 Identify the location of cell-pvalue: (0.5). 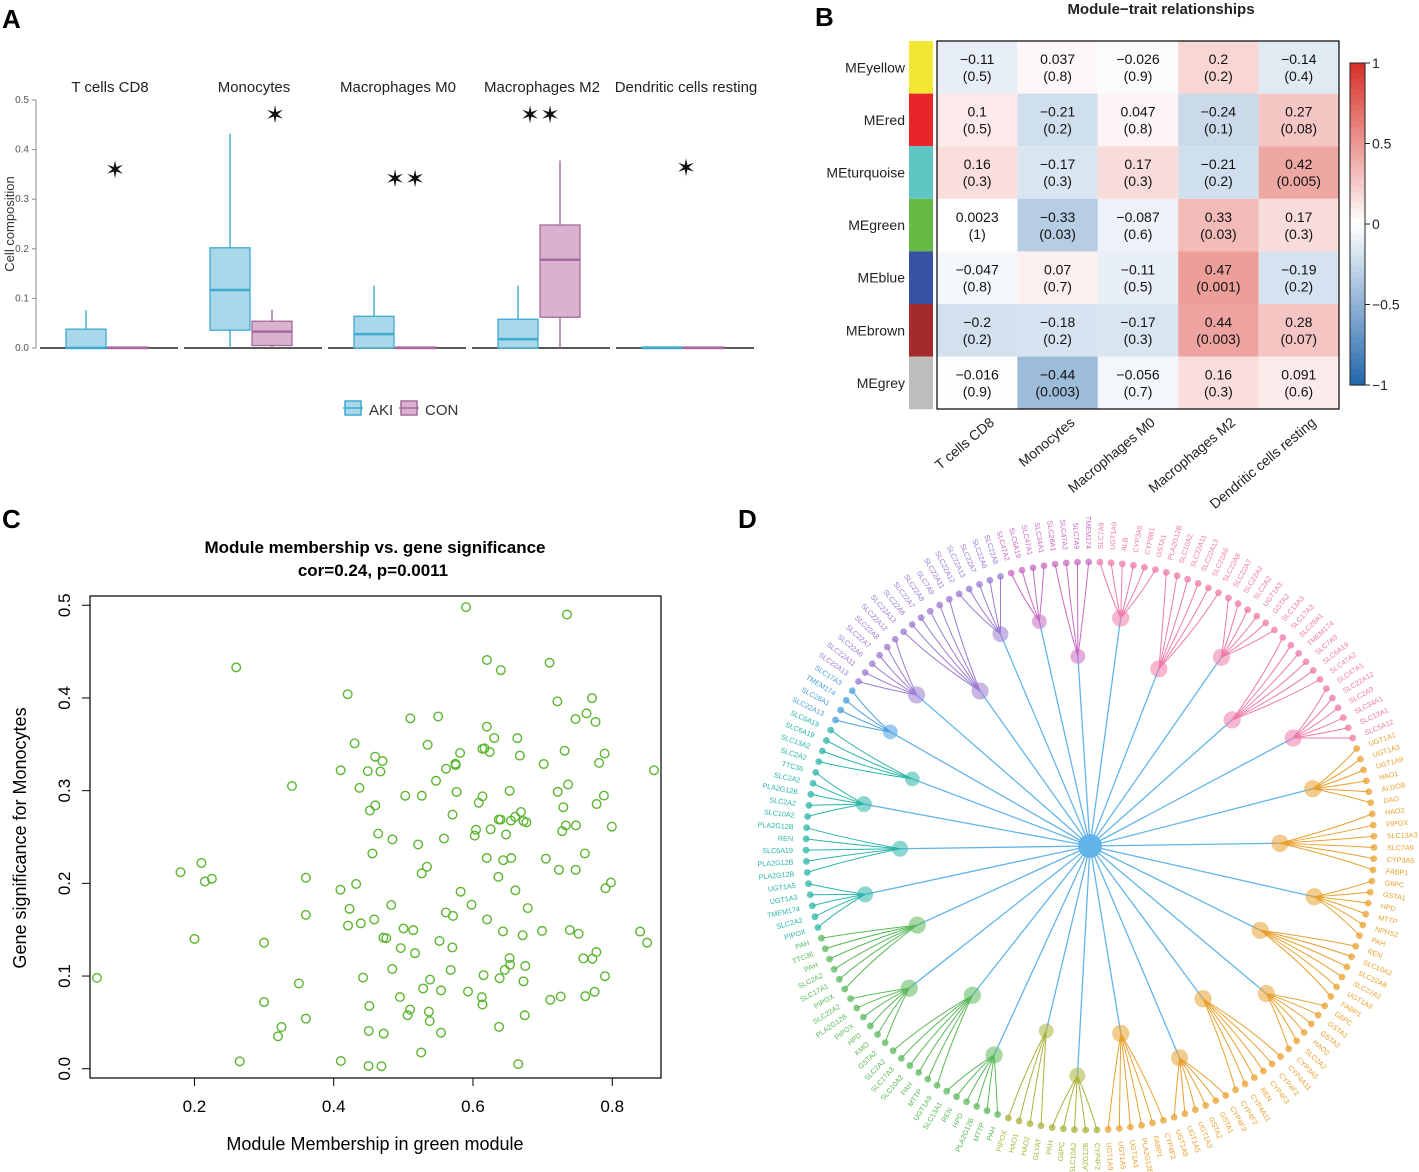
(1138, 286).